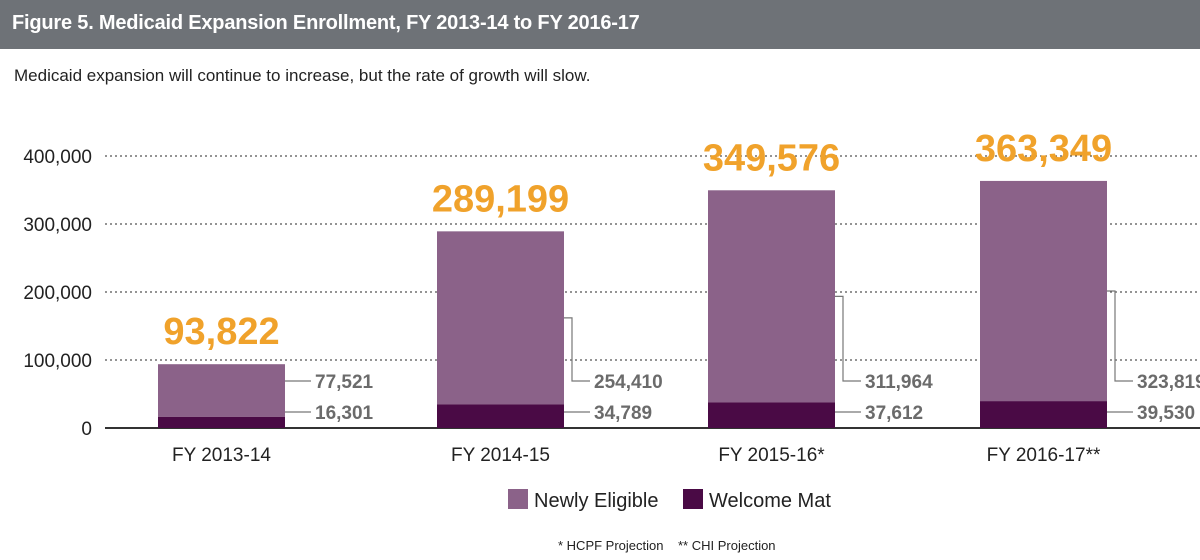 This screenshot has width=1200, height=560. What do you see at coordinates (57, 293) in the screenshot?
I see `y-tick-label: 200,000` at bounding box center [57, 293].